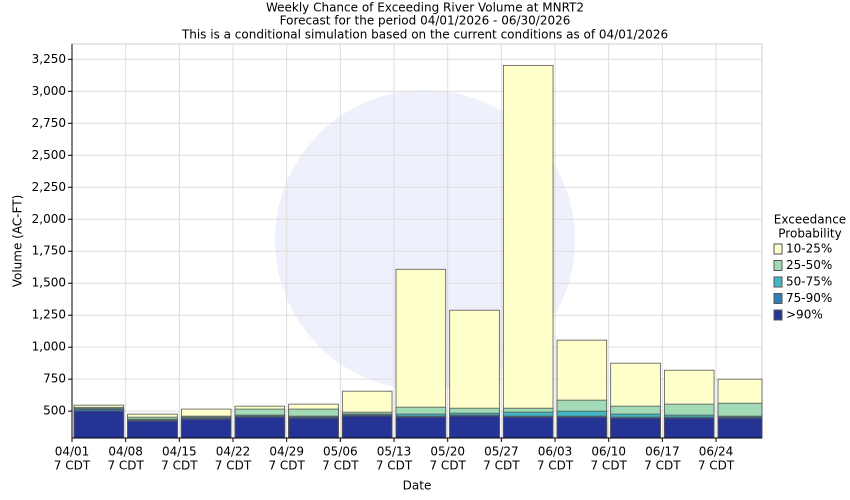  Describe the element at coordinates (394, 452) in the screenshot. I see `x-tick-label: 05/13` at that location.